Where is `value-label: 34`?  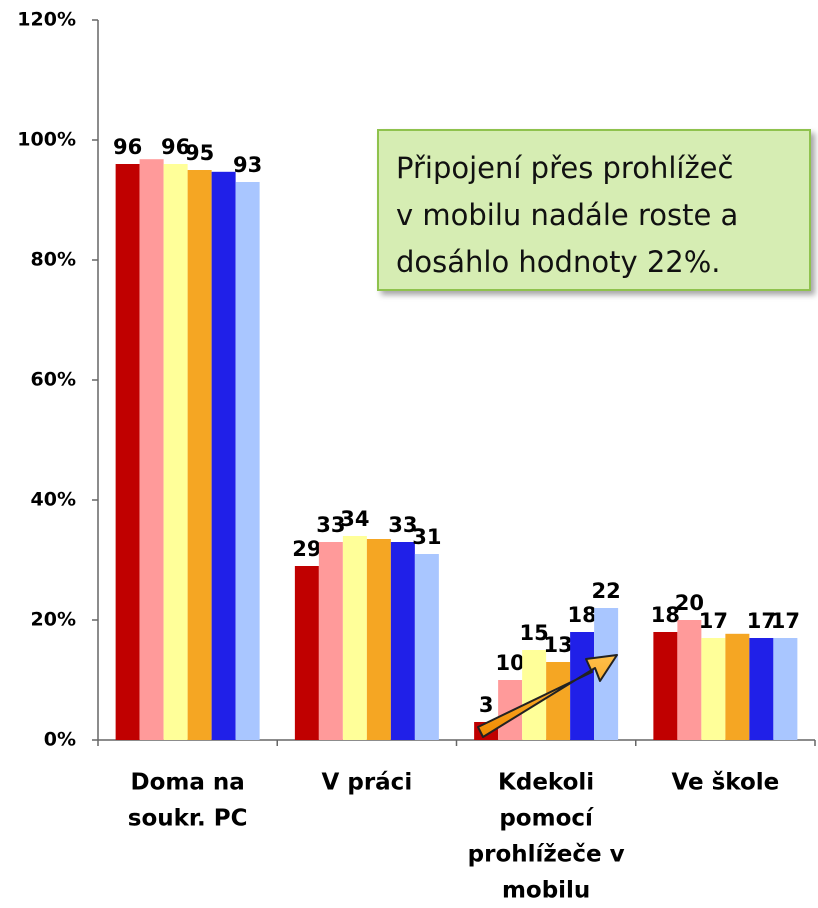
value-label: 34 is located at coordinates (354, 519).